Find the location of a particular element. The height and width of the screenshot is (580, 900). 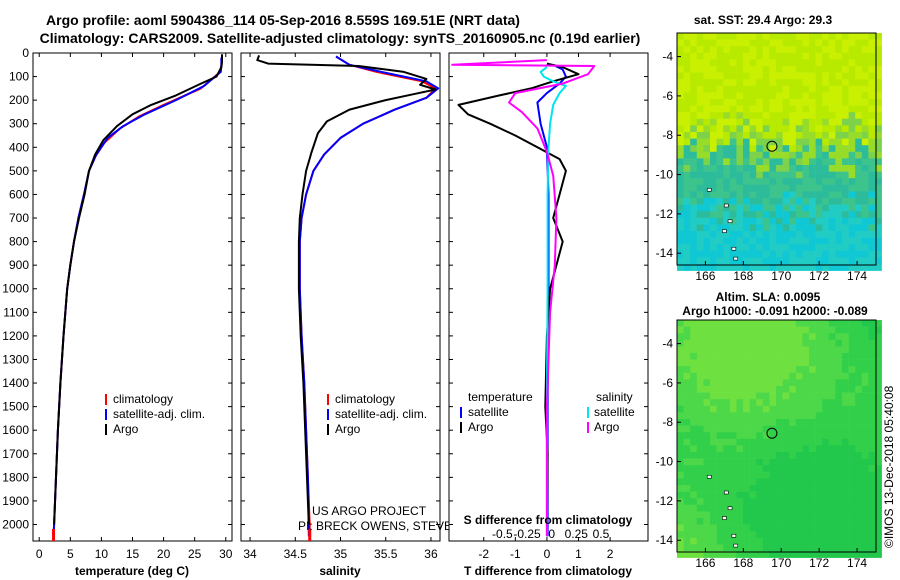

legend-swatch is located at coordinates (588, 427).